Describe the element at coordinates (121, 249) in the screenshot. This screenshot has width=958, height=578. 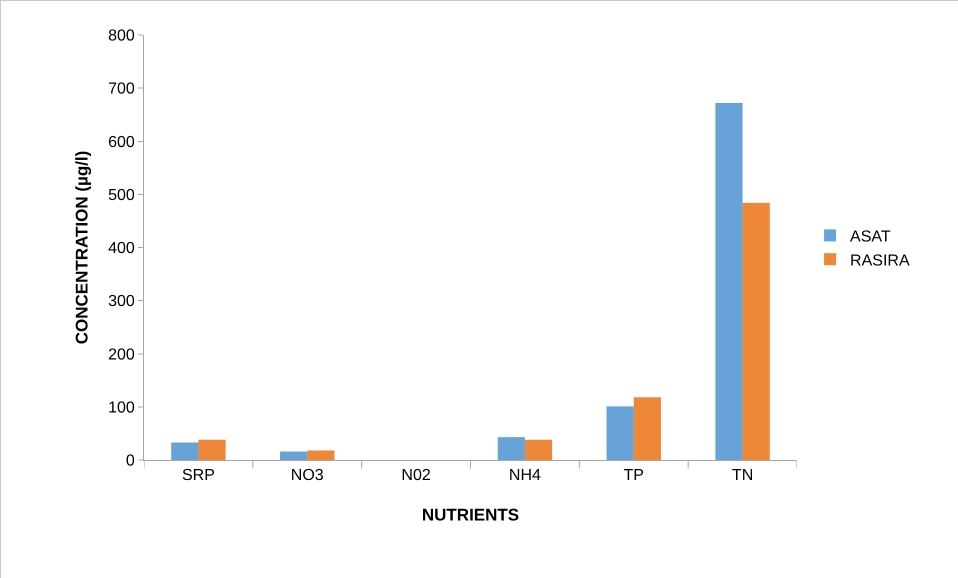
I see `y-tick-label: 400` at that location.